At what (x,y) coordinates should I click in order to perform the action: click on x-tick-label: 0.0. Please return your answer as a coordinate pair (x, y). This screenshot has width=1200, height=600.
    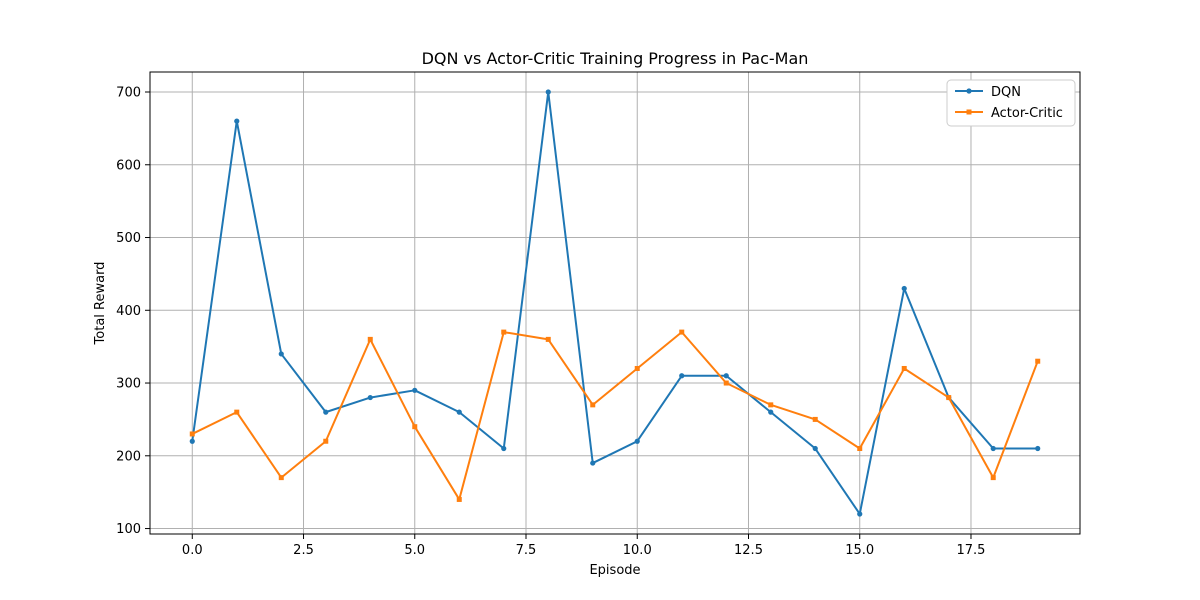
    Looking at the image, I should click on (192, 550).